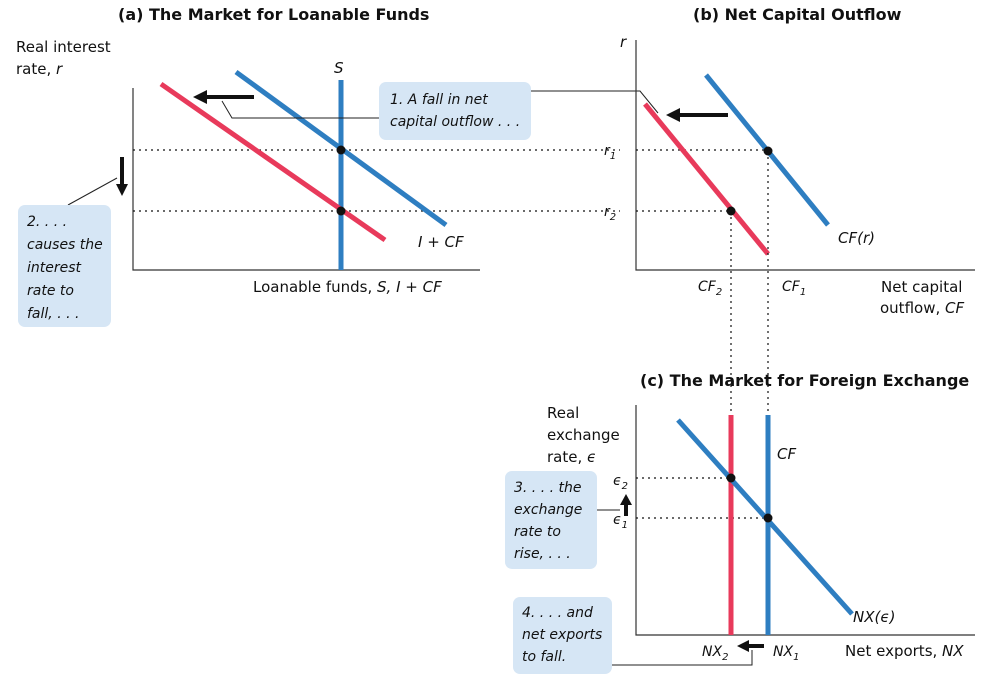  What do you see at coordinates (805, 155) in the screenshot?
I see `panel-b-axes` at bounding box center [805, 155].